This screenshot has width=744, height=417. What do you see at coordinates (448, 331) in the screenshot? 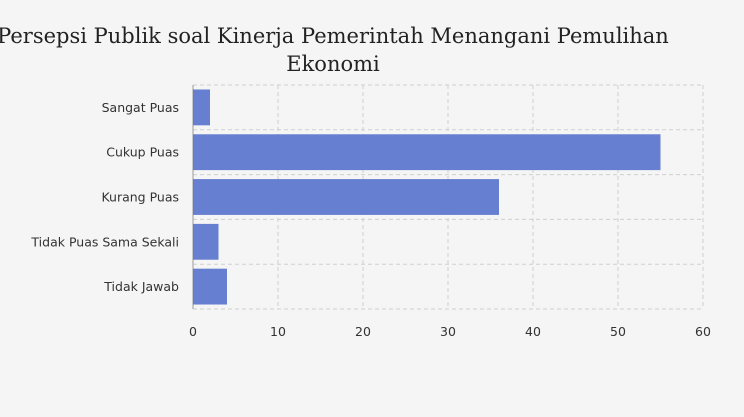
I see `x-tick-label: 30` at bounding box center [448, 331].